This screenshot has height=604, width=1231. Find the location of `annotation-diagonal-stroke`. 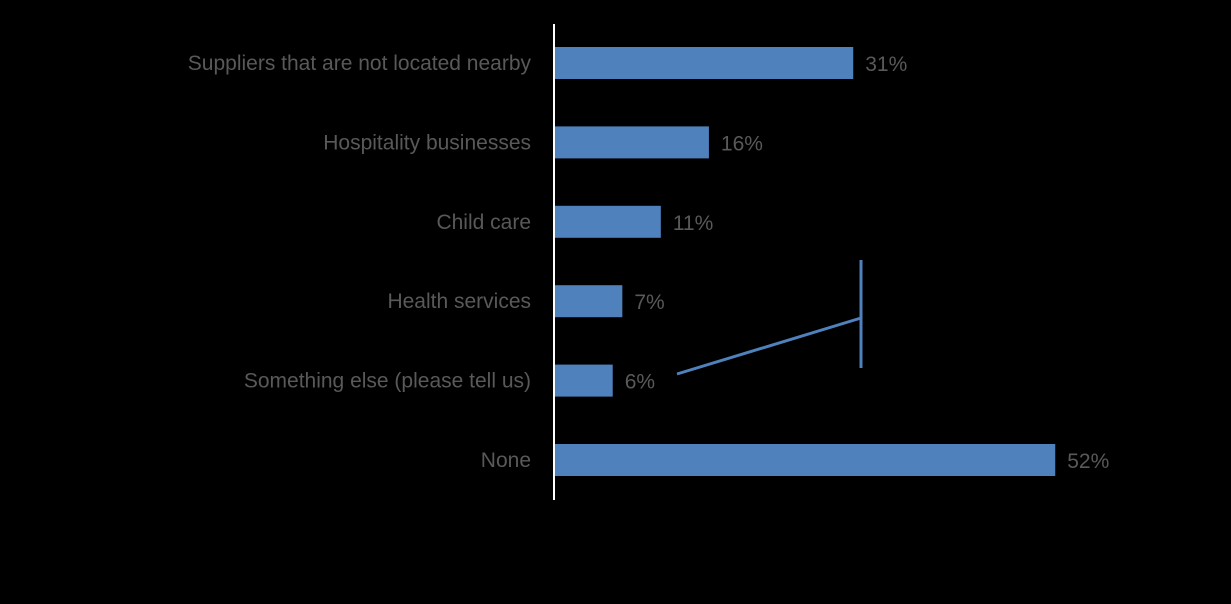

annotation-diagonal-stroke is located at coordinates (769, 346).